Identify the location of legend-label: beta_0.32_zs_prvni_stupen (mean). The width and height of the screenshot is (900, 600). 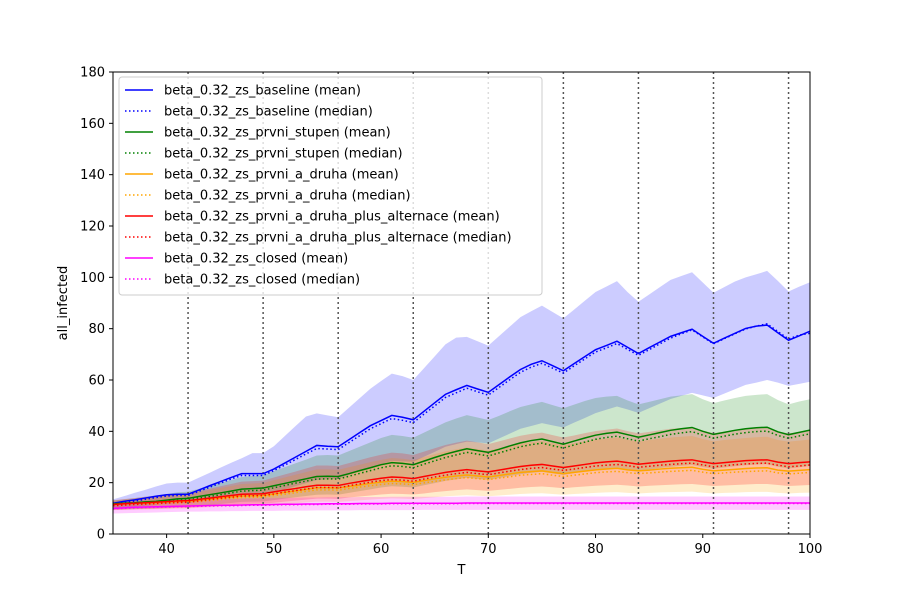
(277, 133).